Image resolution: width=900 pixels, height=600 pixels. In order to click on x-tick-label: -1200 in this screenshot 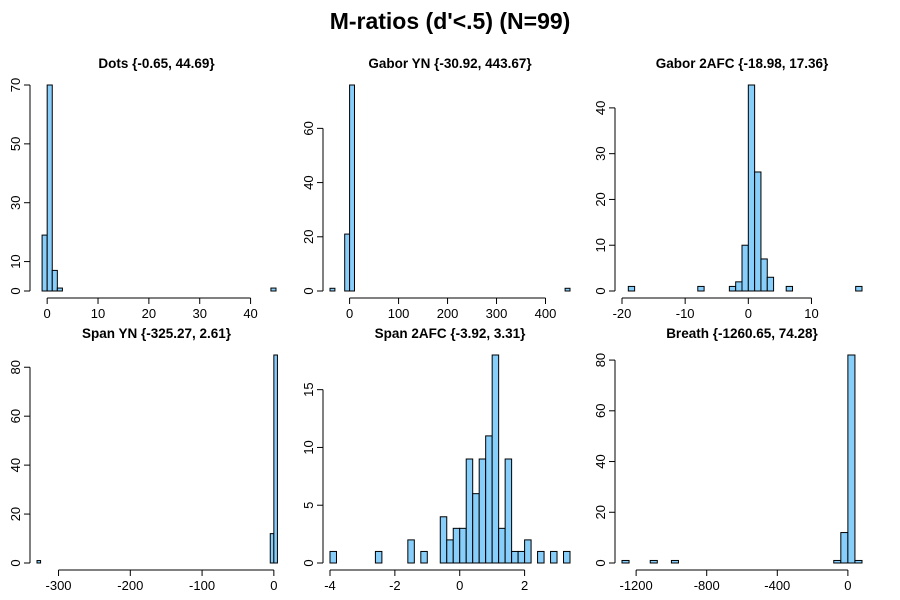, I will do `click(635, 585)`.